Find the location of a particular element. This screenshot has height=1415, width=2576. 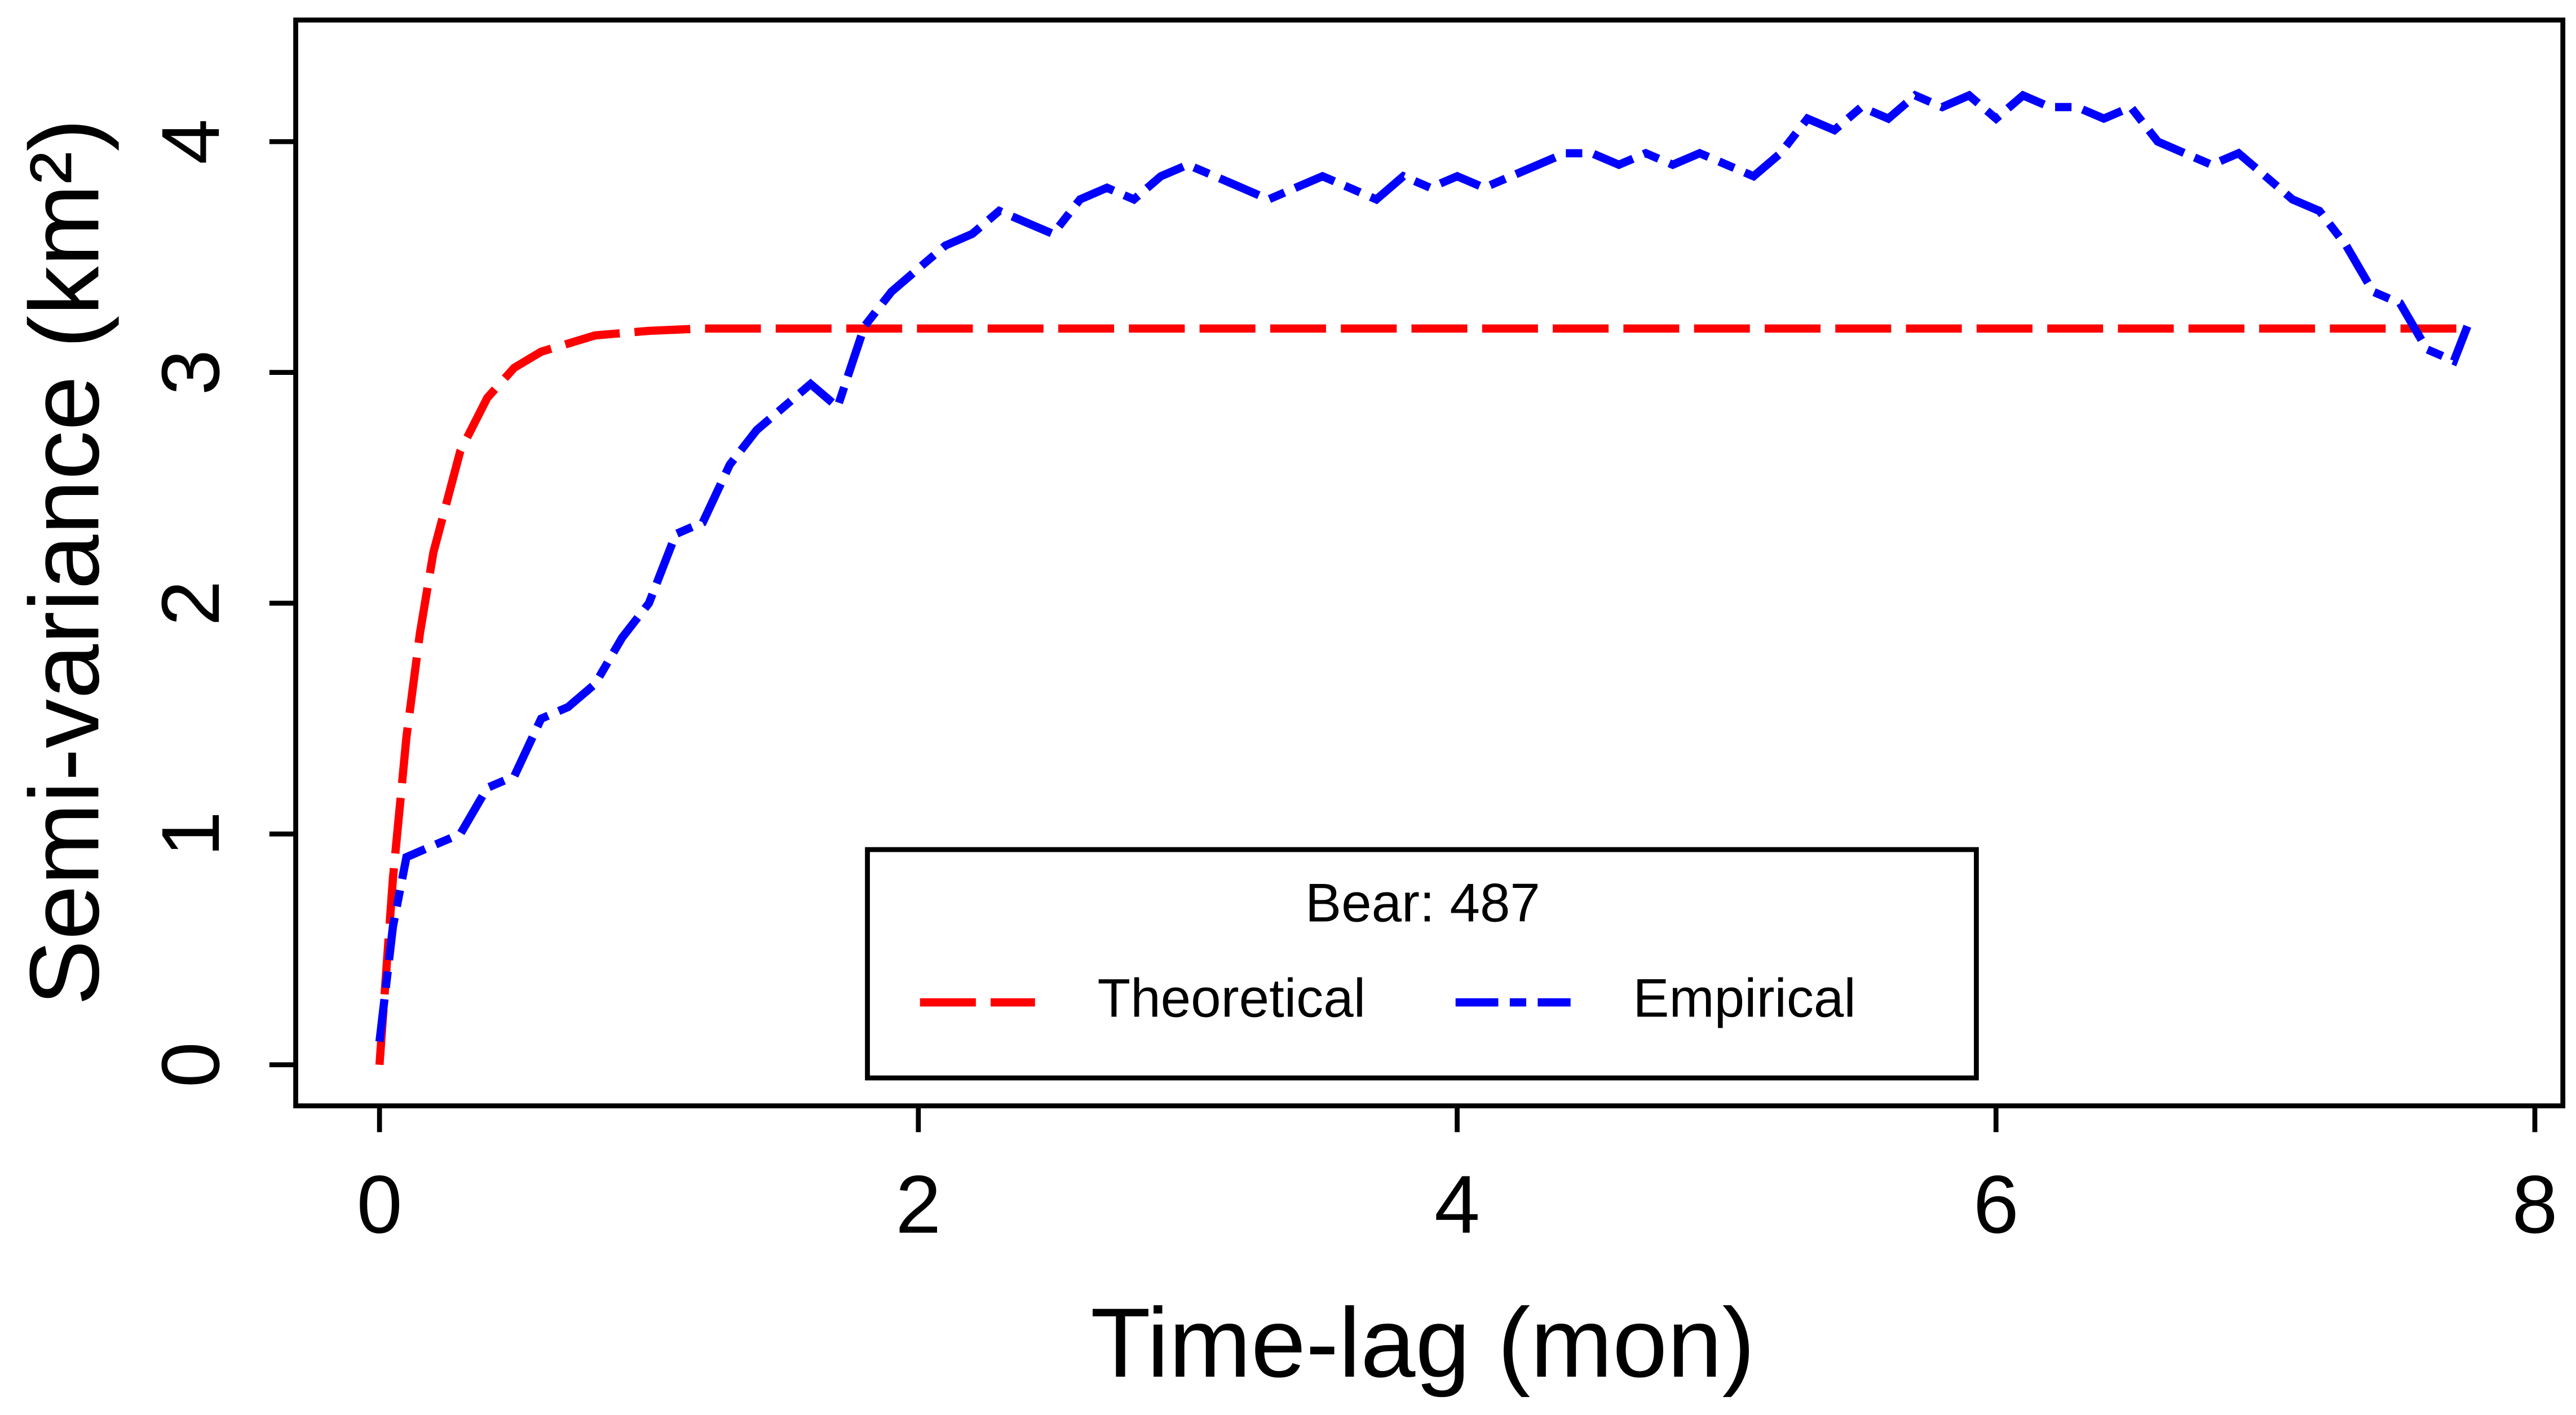

y-axis-title: Semi-variance (km²) is located at coordinates (65, 562).